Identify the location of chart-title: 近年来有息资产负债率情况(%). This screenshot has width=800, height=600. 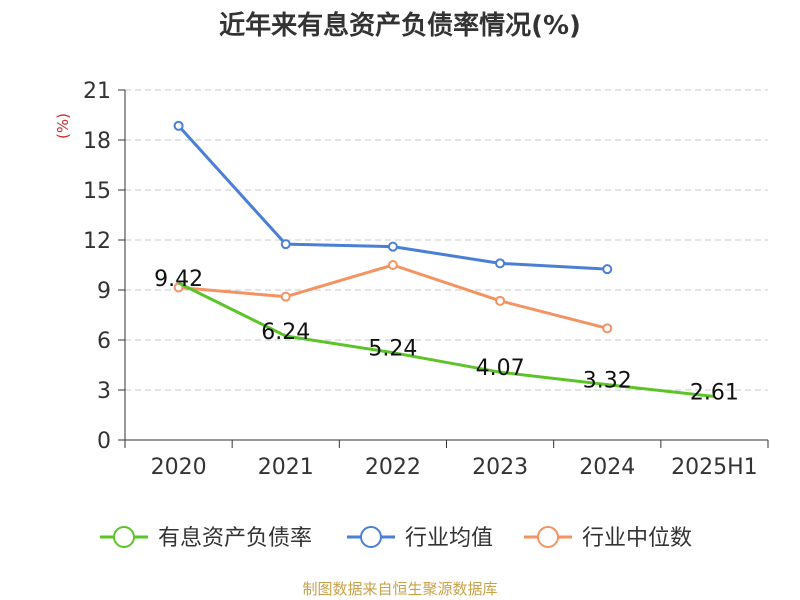
(400, 25).